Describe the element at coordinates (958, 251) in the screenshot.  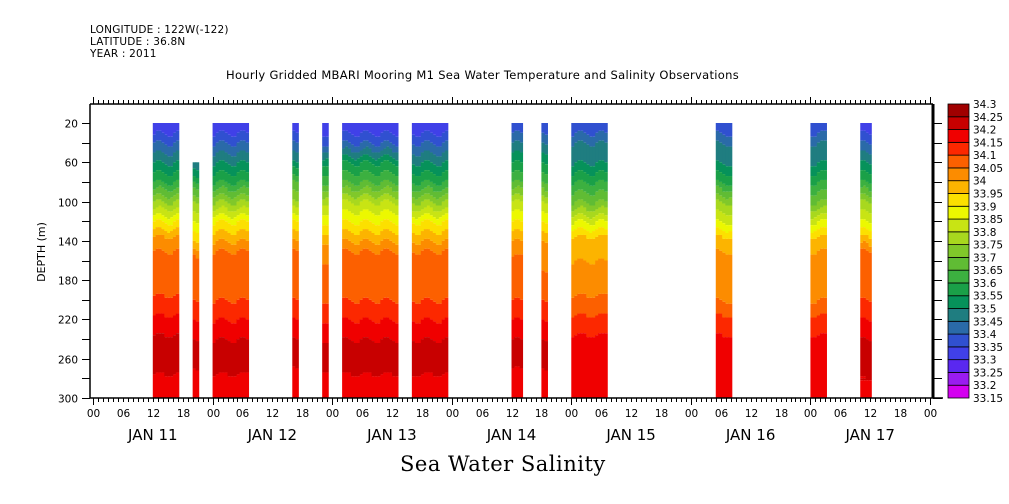
I see `colorbar-swatch` at that location.